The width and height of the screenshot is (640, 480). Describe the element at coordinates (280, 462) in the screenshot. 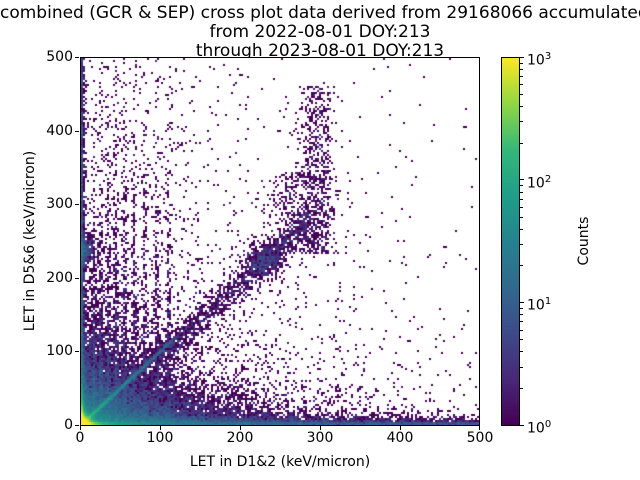

I see `x-axis-label: LET in D1&2 (keV/micron)` at that location.